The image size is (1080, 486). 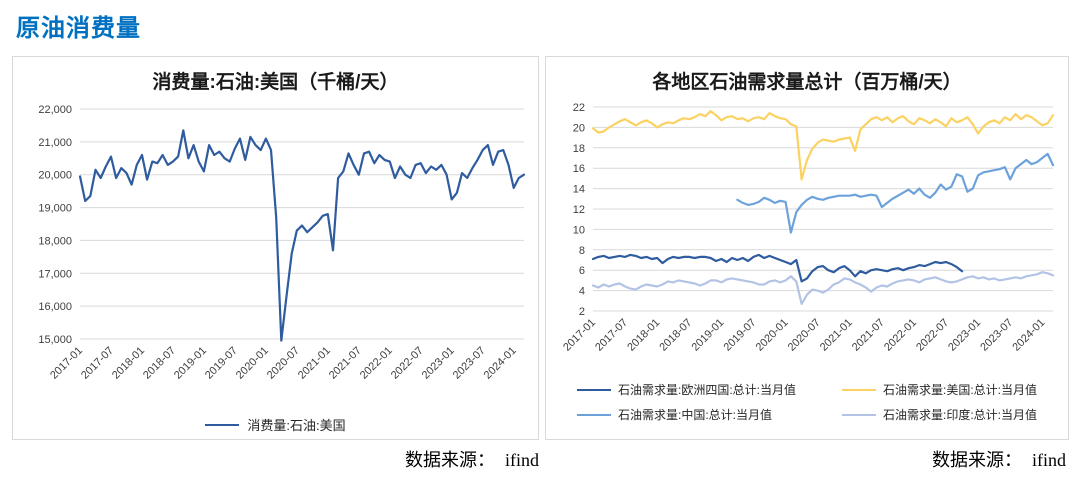 I want to click on legend-item-europe: 石油需求量:欧洲四国:总计:当月值, so click(x=686, y=389).